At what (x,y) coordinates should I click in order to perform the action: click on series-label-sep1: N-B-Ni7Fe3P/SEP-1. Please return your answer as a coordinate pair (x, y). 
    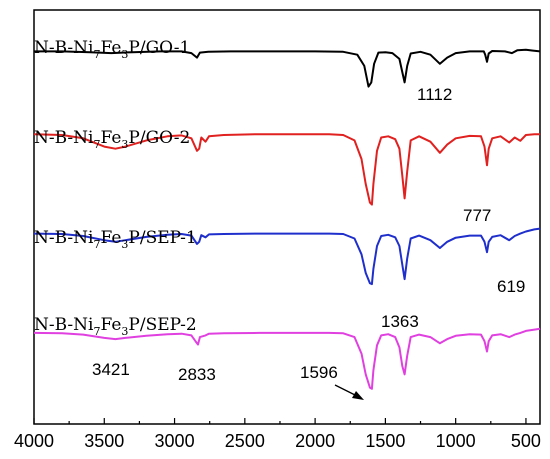
    Looking at the image, I should click on (115, 239).